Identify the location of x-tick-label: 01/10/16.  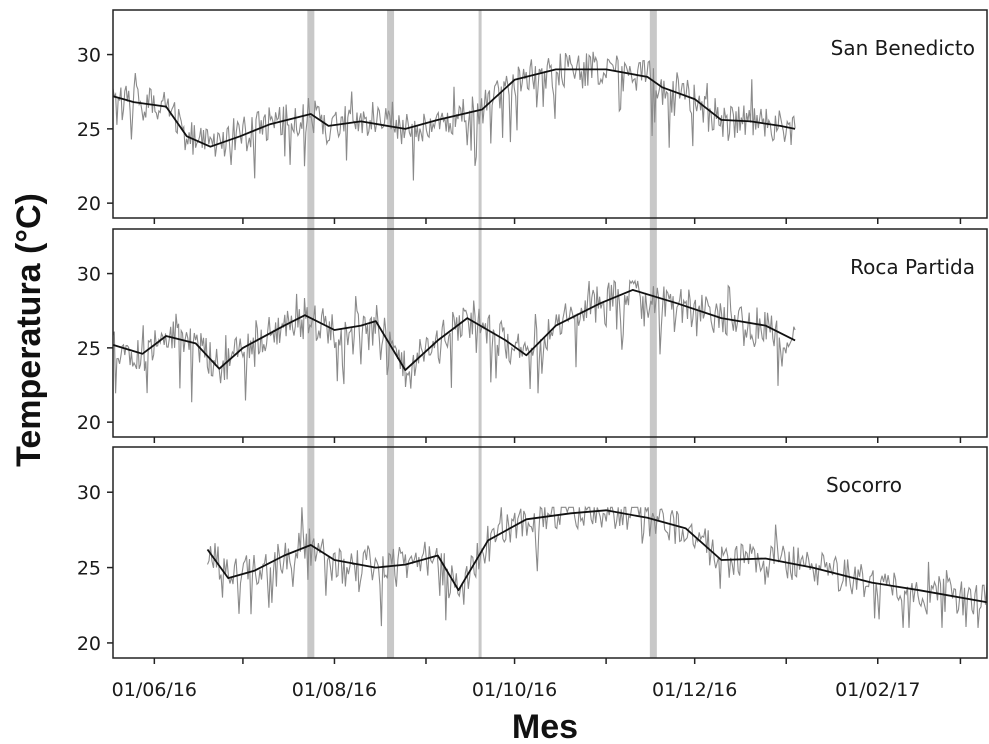
(514, 690).